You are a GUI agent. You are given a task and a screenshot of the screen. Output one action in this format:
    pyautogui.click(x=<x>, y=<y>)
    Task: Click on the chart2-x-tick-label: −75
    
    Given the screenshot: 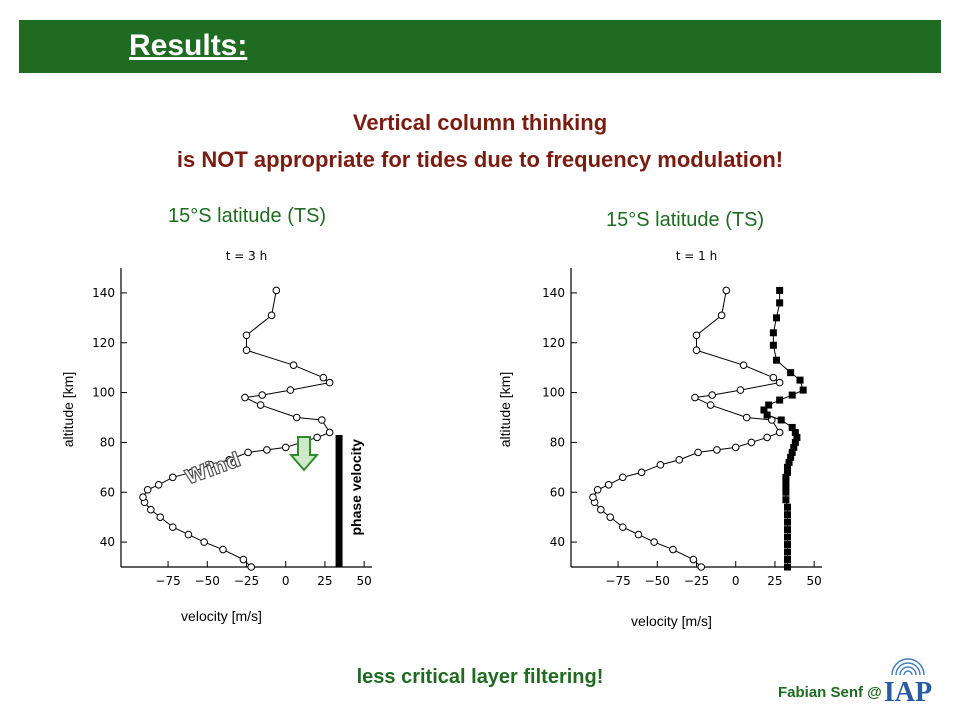 What is the action you would take?
    pyautogui.click(x=617, y=581)
    